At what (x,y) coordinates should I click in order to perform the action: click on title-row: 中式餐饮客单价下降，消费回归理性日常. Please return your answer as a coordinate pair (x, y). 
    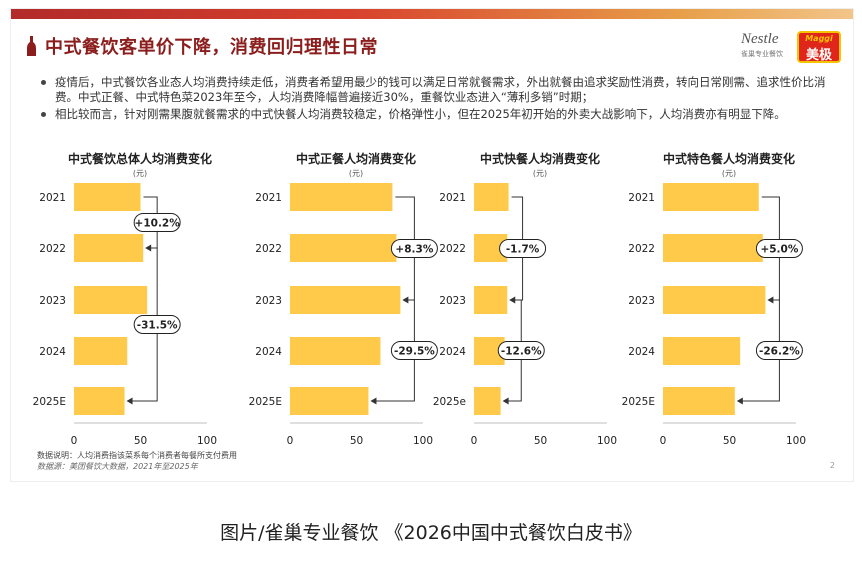
    Looking at the image, I should click on (201, 46).